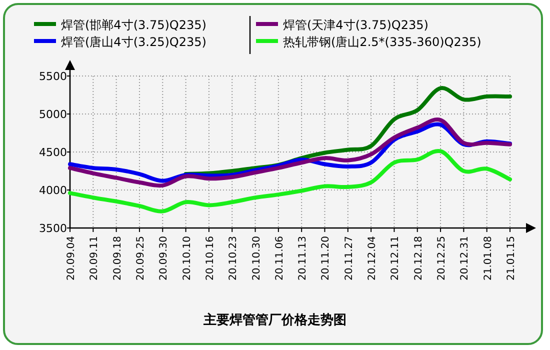  Describe the element at coordinates (164, 258) in the screenshot. I see `x-tick-label: 20.09.30` at that location.